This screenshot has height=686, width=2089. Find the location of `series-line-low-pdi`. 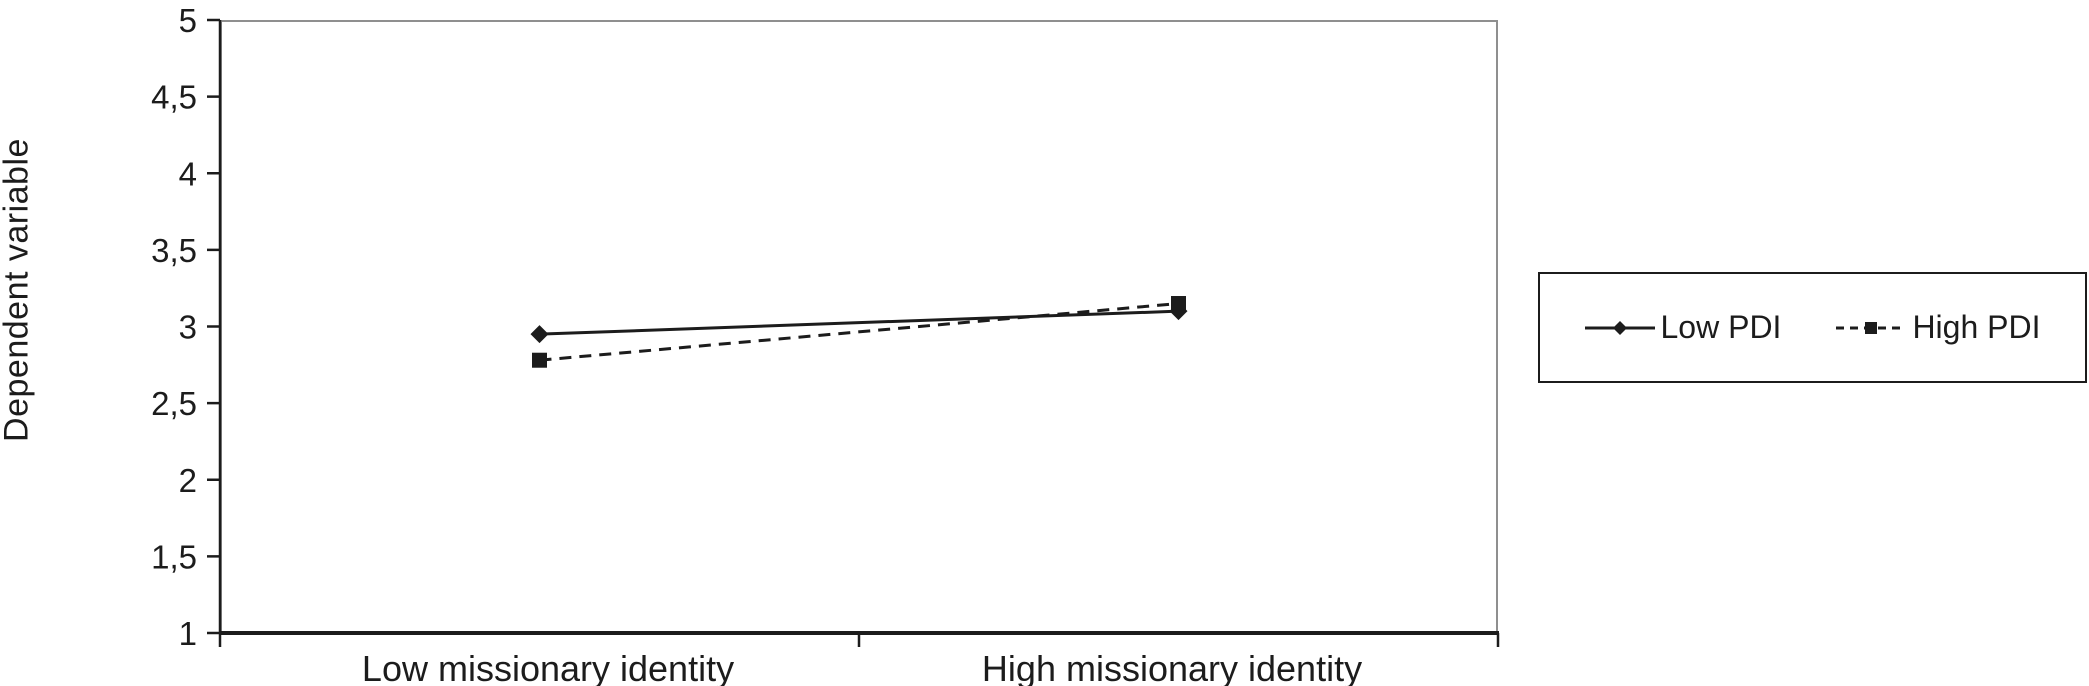

series-line-low-pdi is located at coordinates (859, 322).